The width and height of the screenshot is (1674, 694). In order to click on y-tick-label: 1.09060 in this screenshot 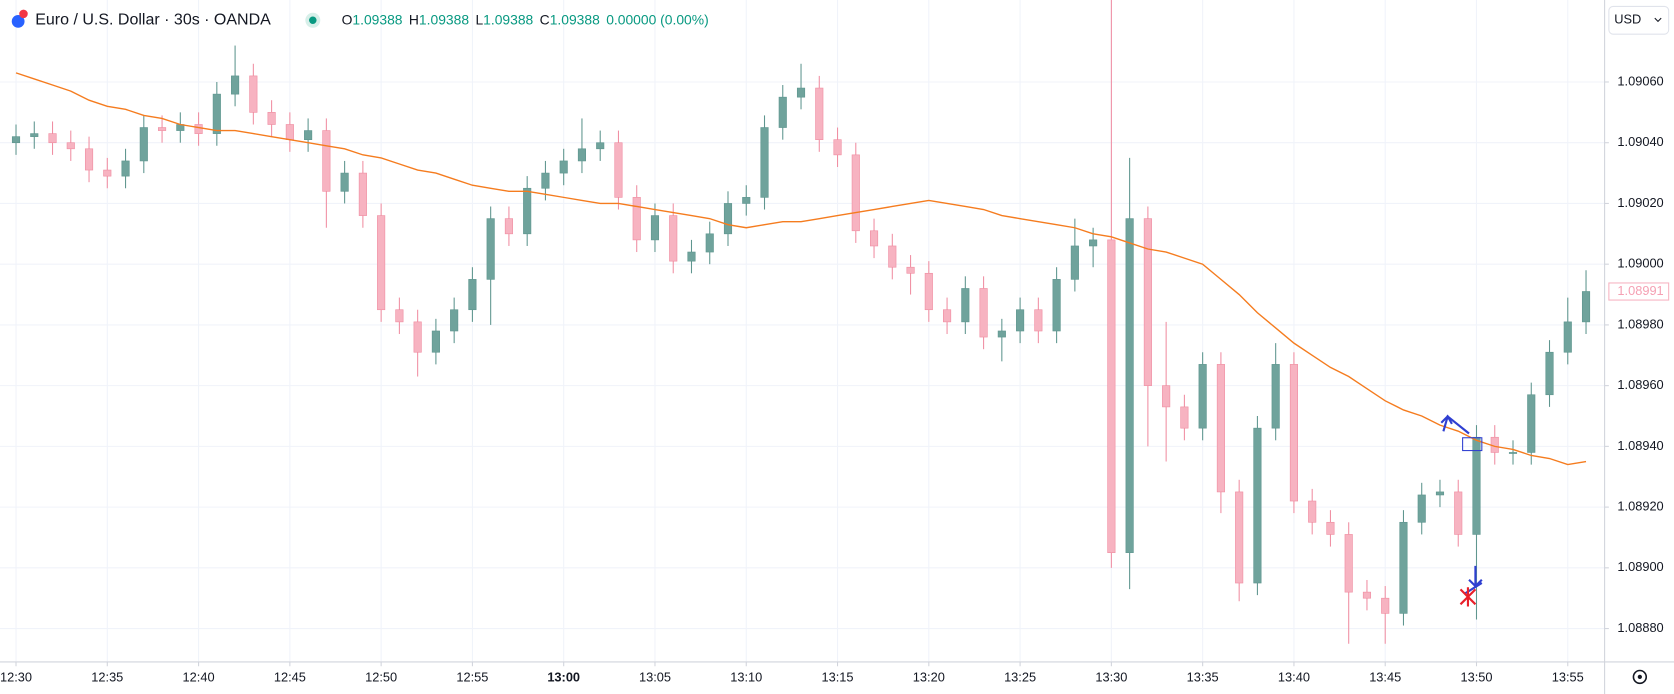, I will do `click(1640, 80)`.